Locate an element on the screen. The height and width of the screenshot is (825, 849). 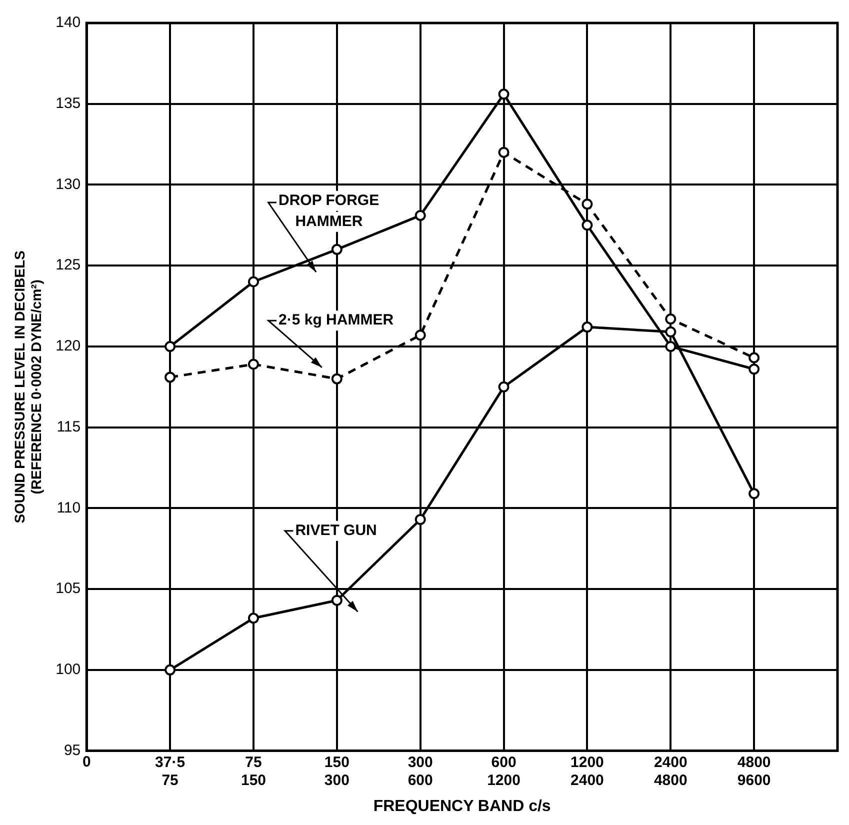
y-tick-label: 115 is located at coordinates (68, 427).